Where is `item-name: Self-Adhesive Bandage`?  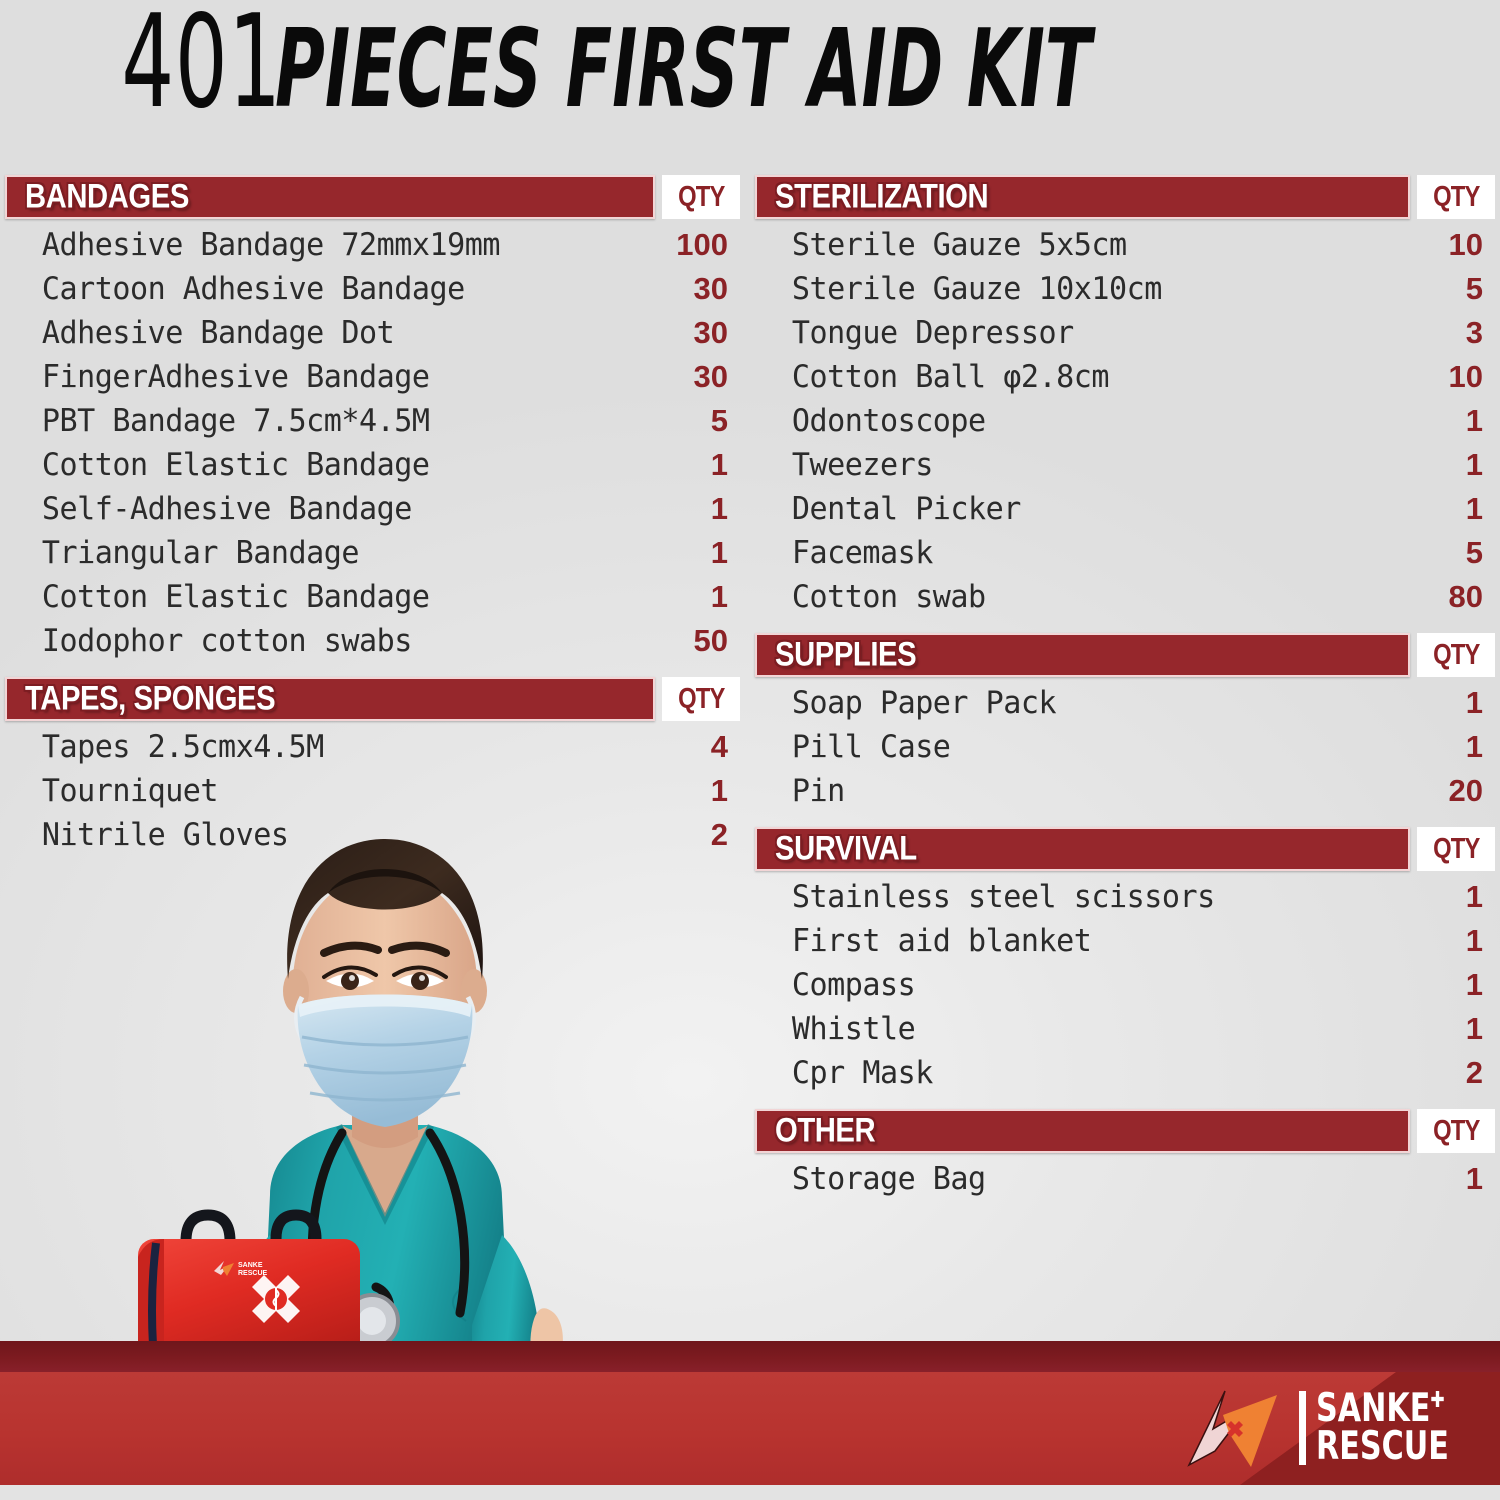
item-name: Self-Adhesive Bandage is located at coordinates (226, 509).